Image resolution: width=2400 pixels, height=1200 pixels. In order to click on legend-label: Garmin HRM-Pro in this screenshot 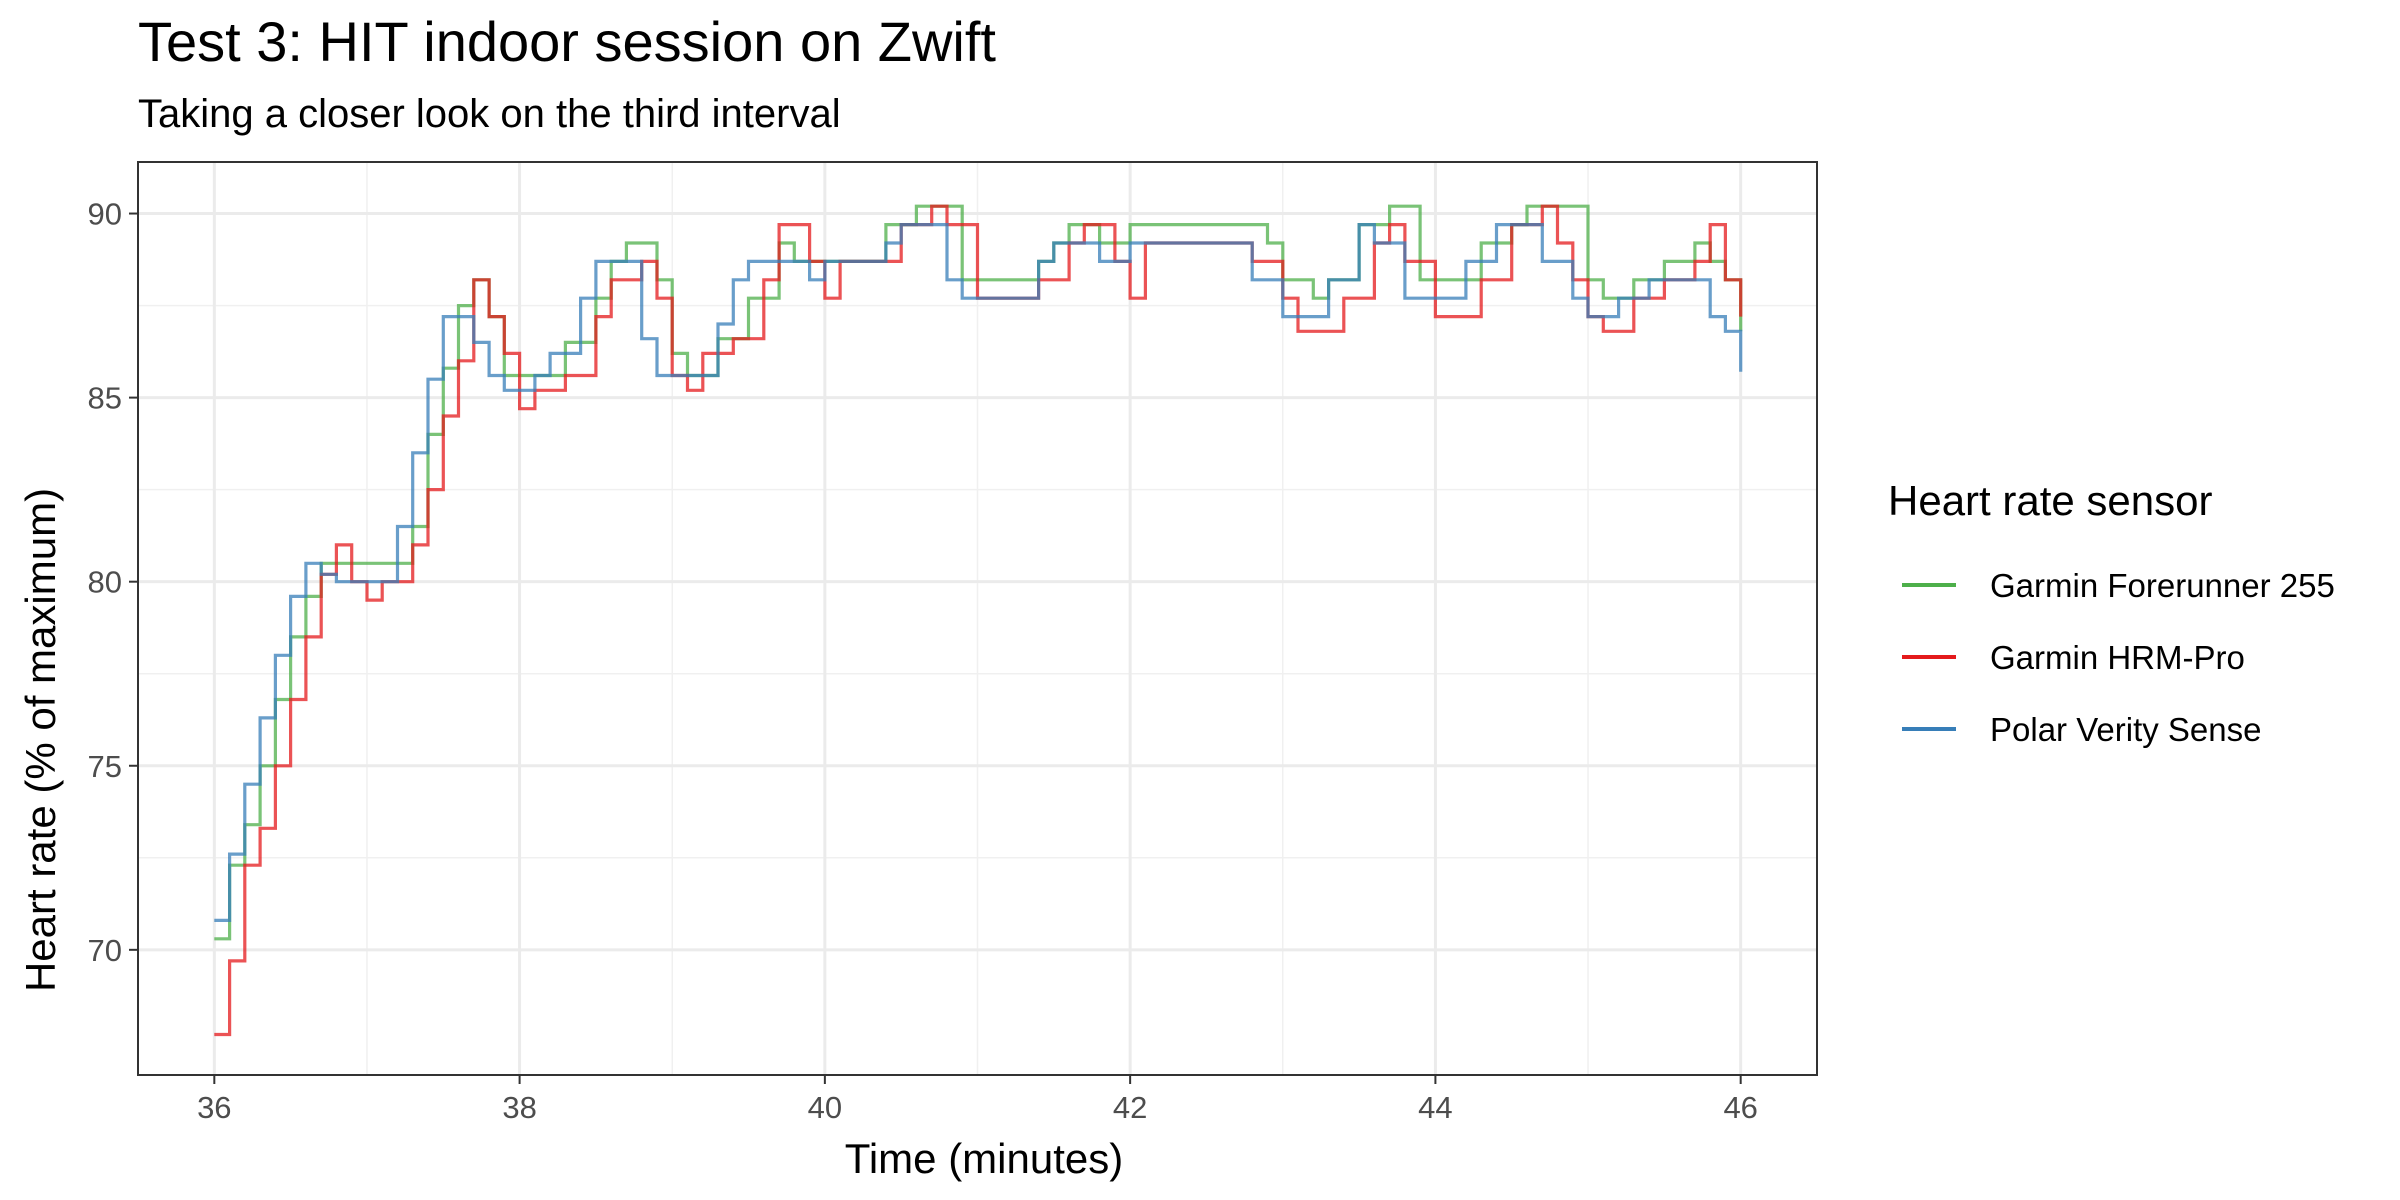, I will do `click(2117, 657)`.